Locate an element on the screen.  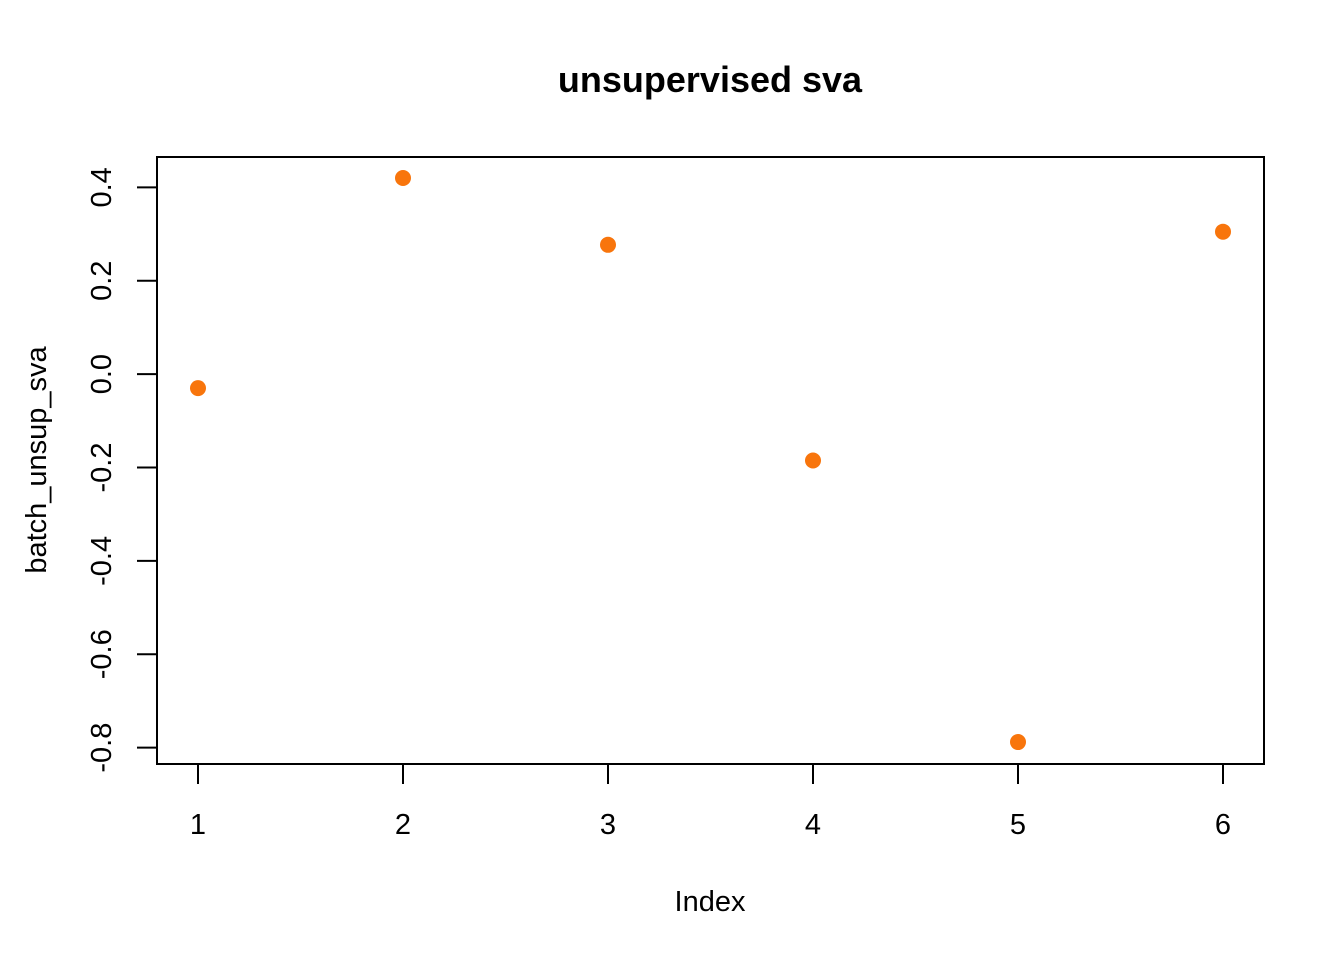
x-axis: 1 2 3 4 5 6 is located at coordinates (710, 802).